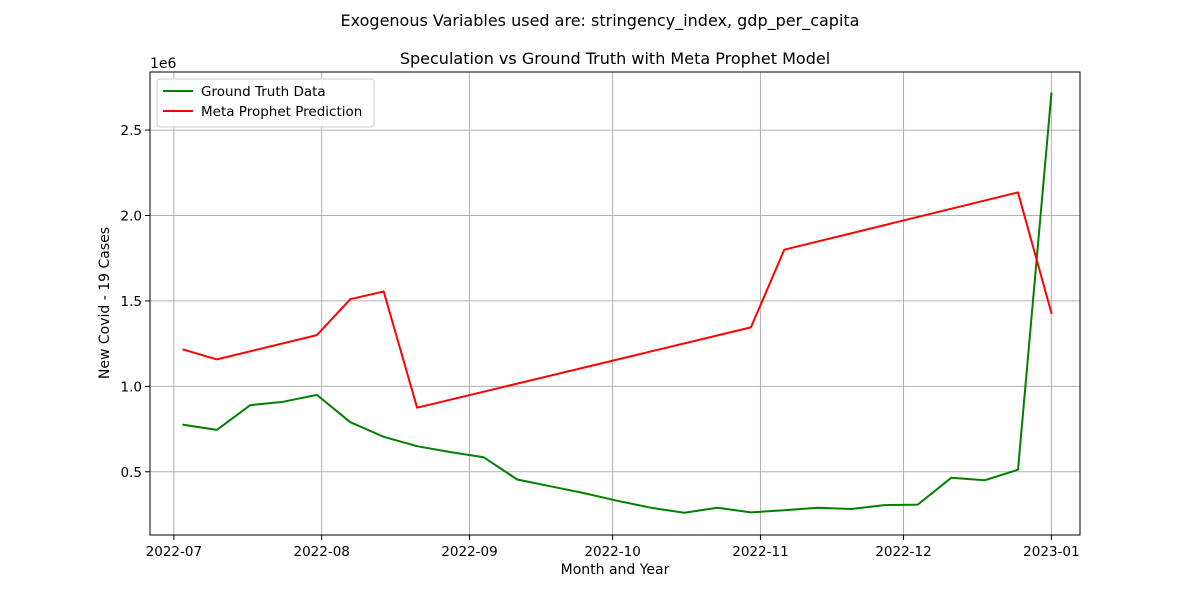 This screenshot has height=600, width=1200. Describe the element at coordinates (612, 552) in the screenshot. I see `x-tick-label: 2022-10` at that location.